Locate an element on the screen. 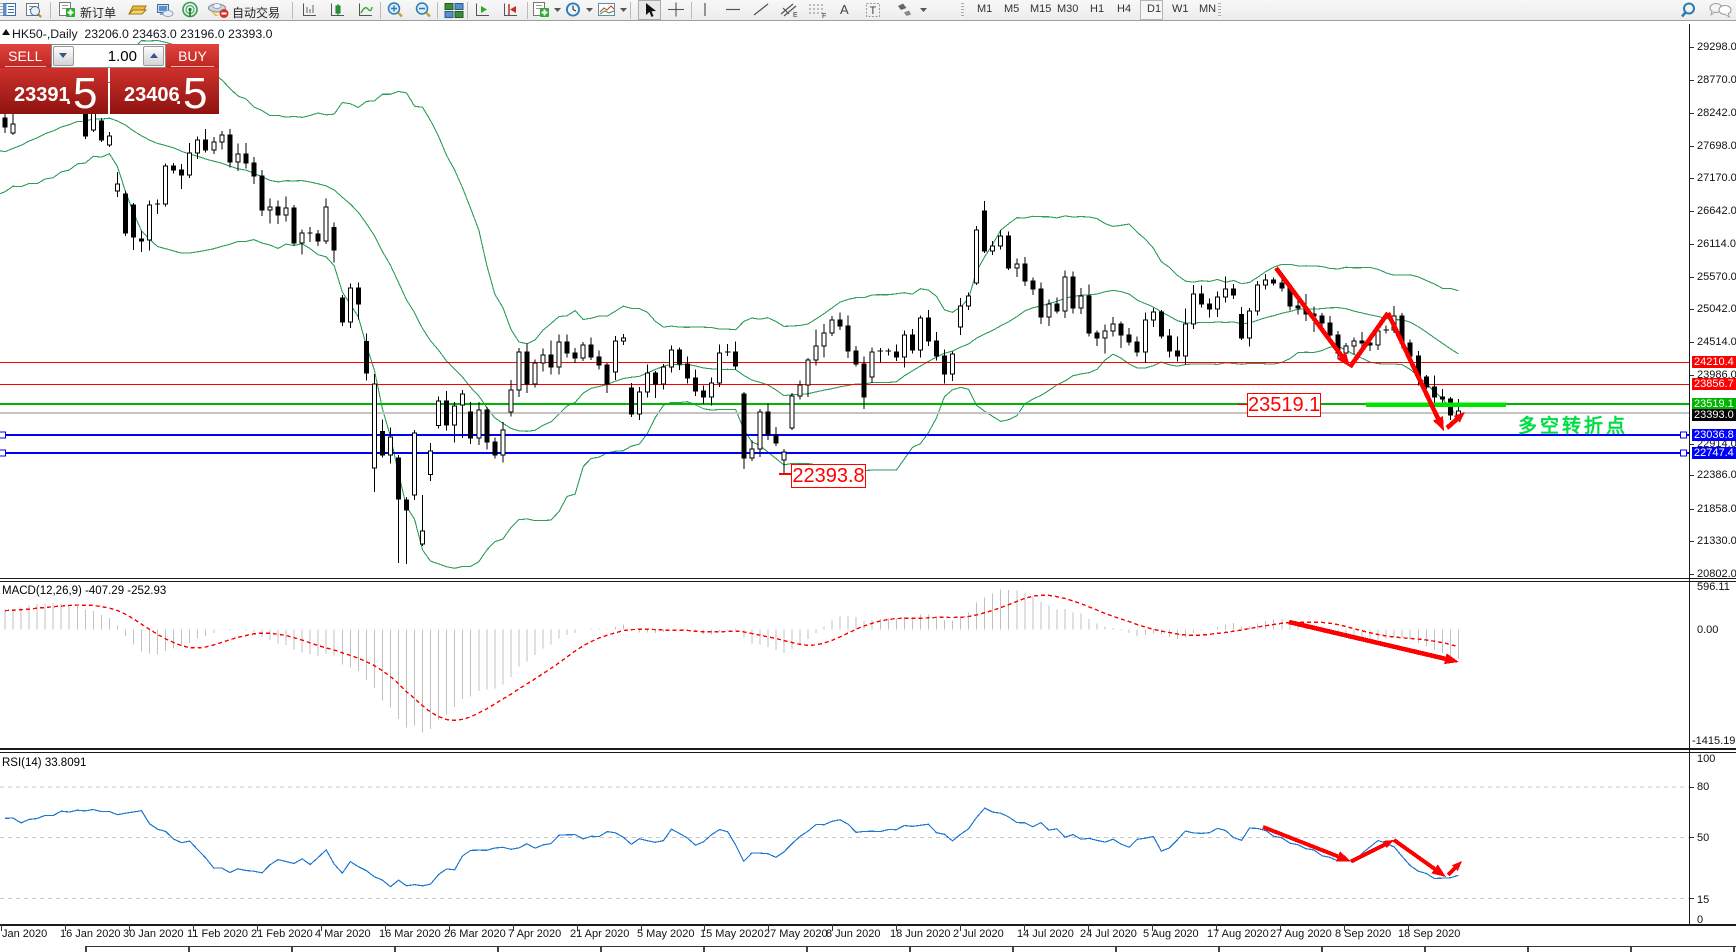 This screenshot has height=952, width=1736. svg-text: E is located at coordinates (795, 15).